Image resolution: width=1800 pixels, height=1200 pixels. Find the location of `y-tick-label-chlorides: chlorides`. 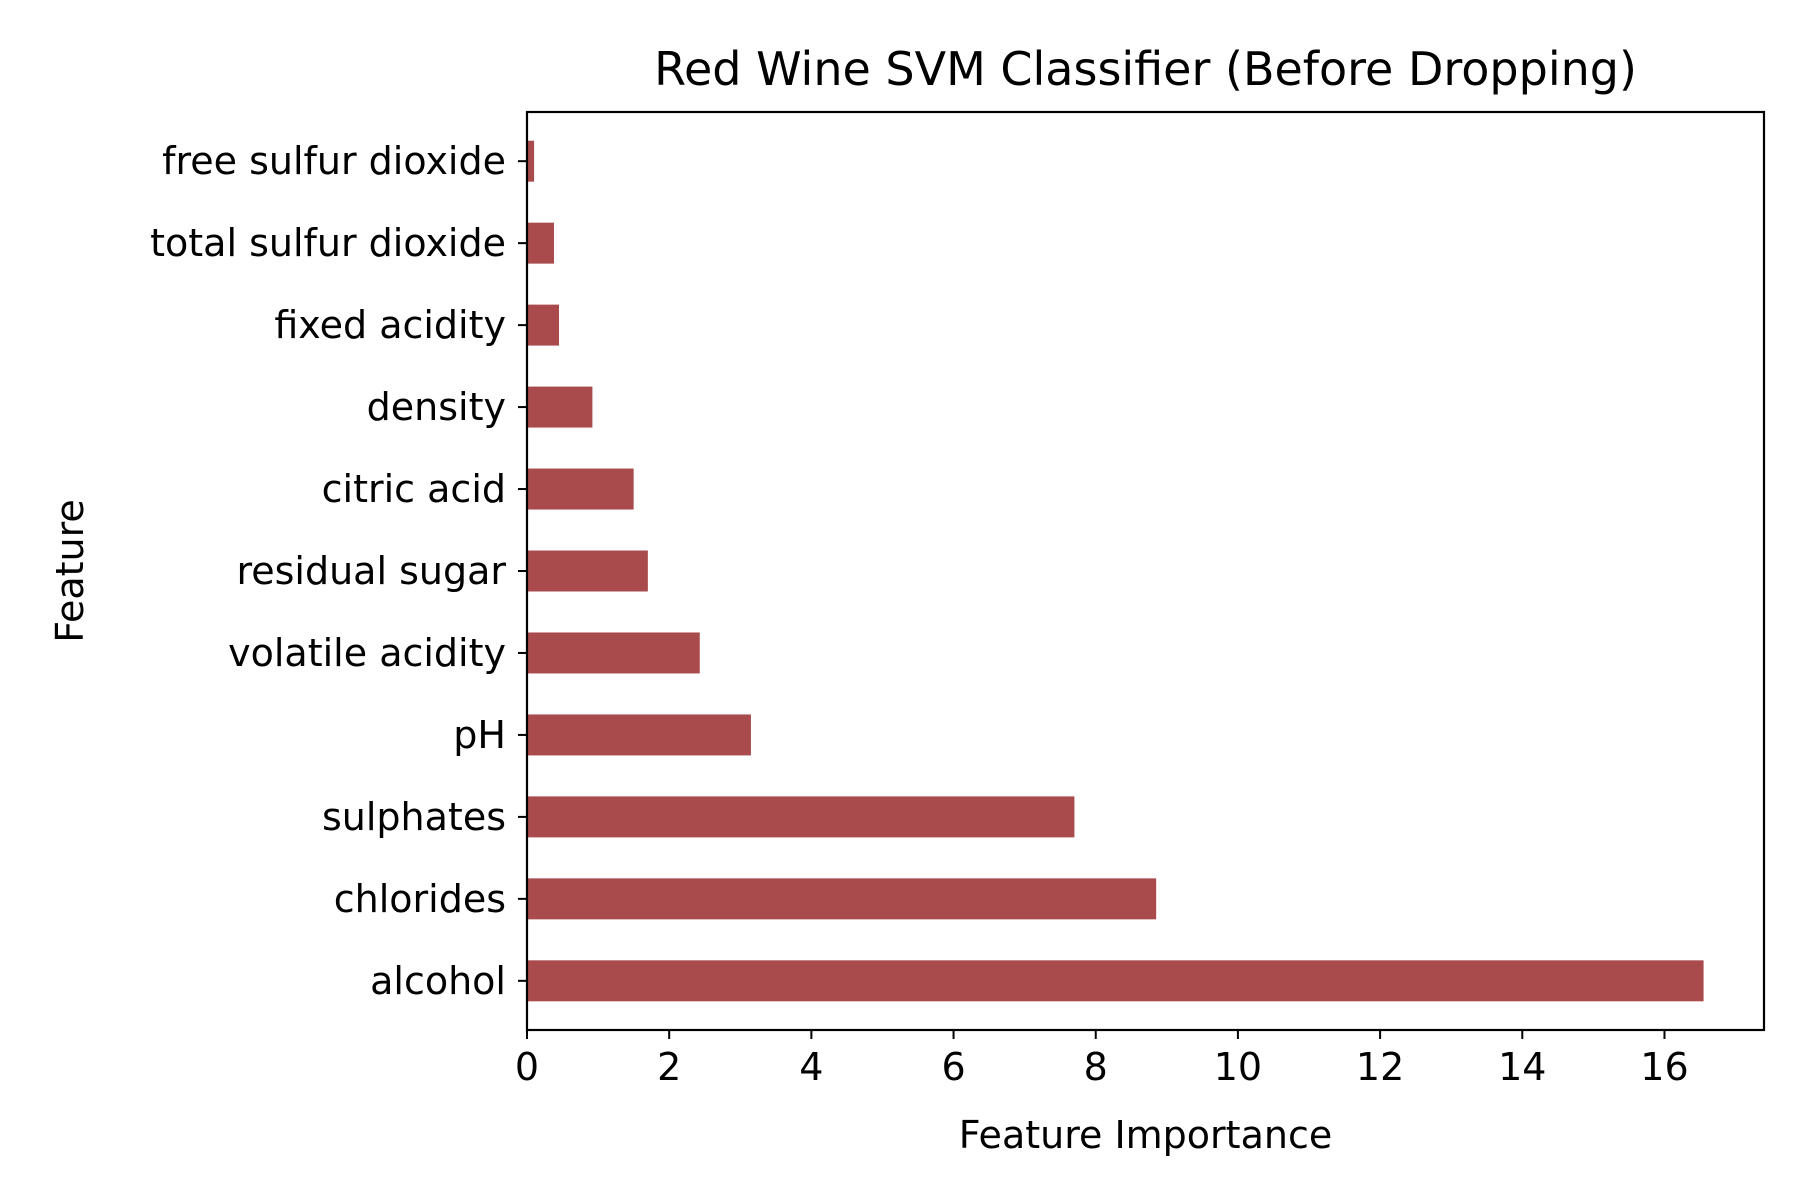

y-tick-label-chlorides: chlorides is located at coordinates (420, 899).